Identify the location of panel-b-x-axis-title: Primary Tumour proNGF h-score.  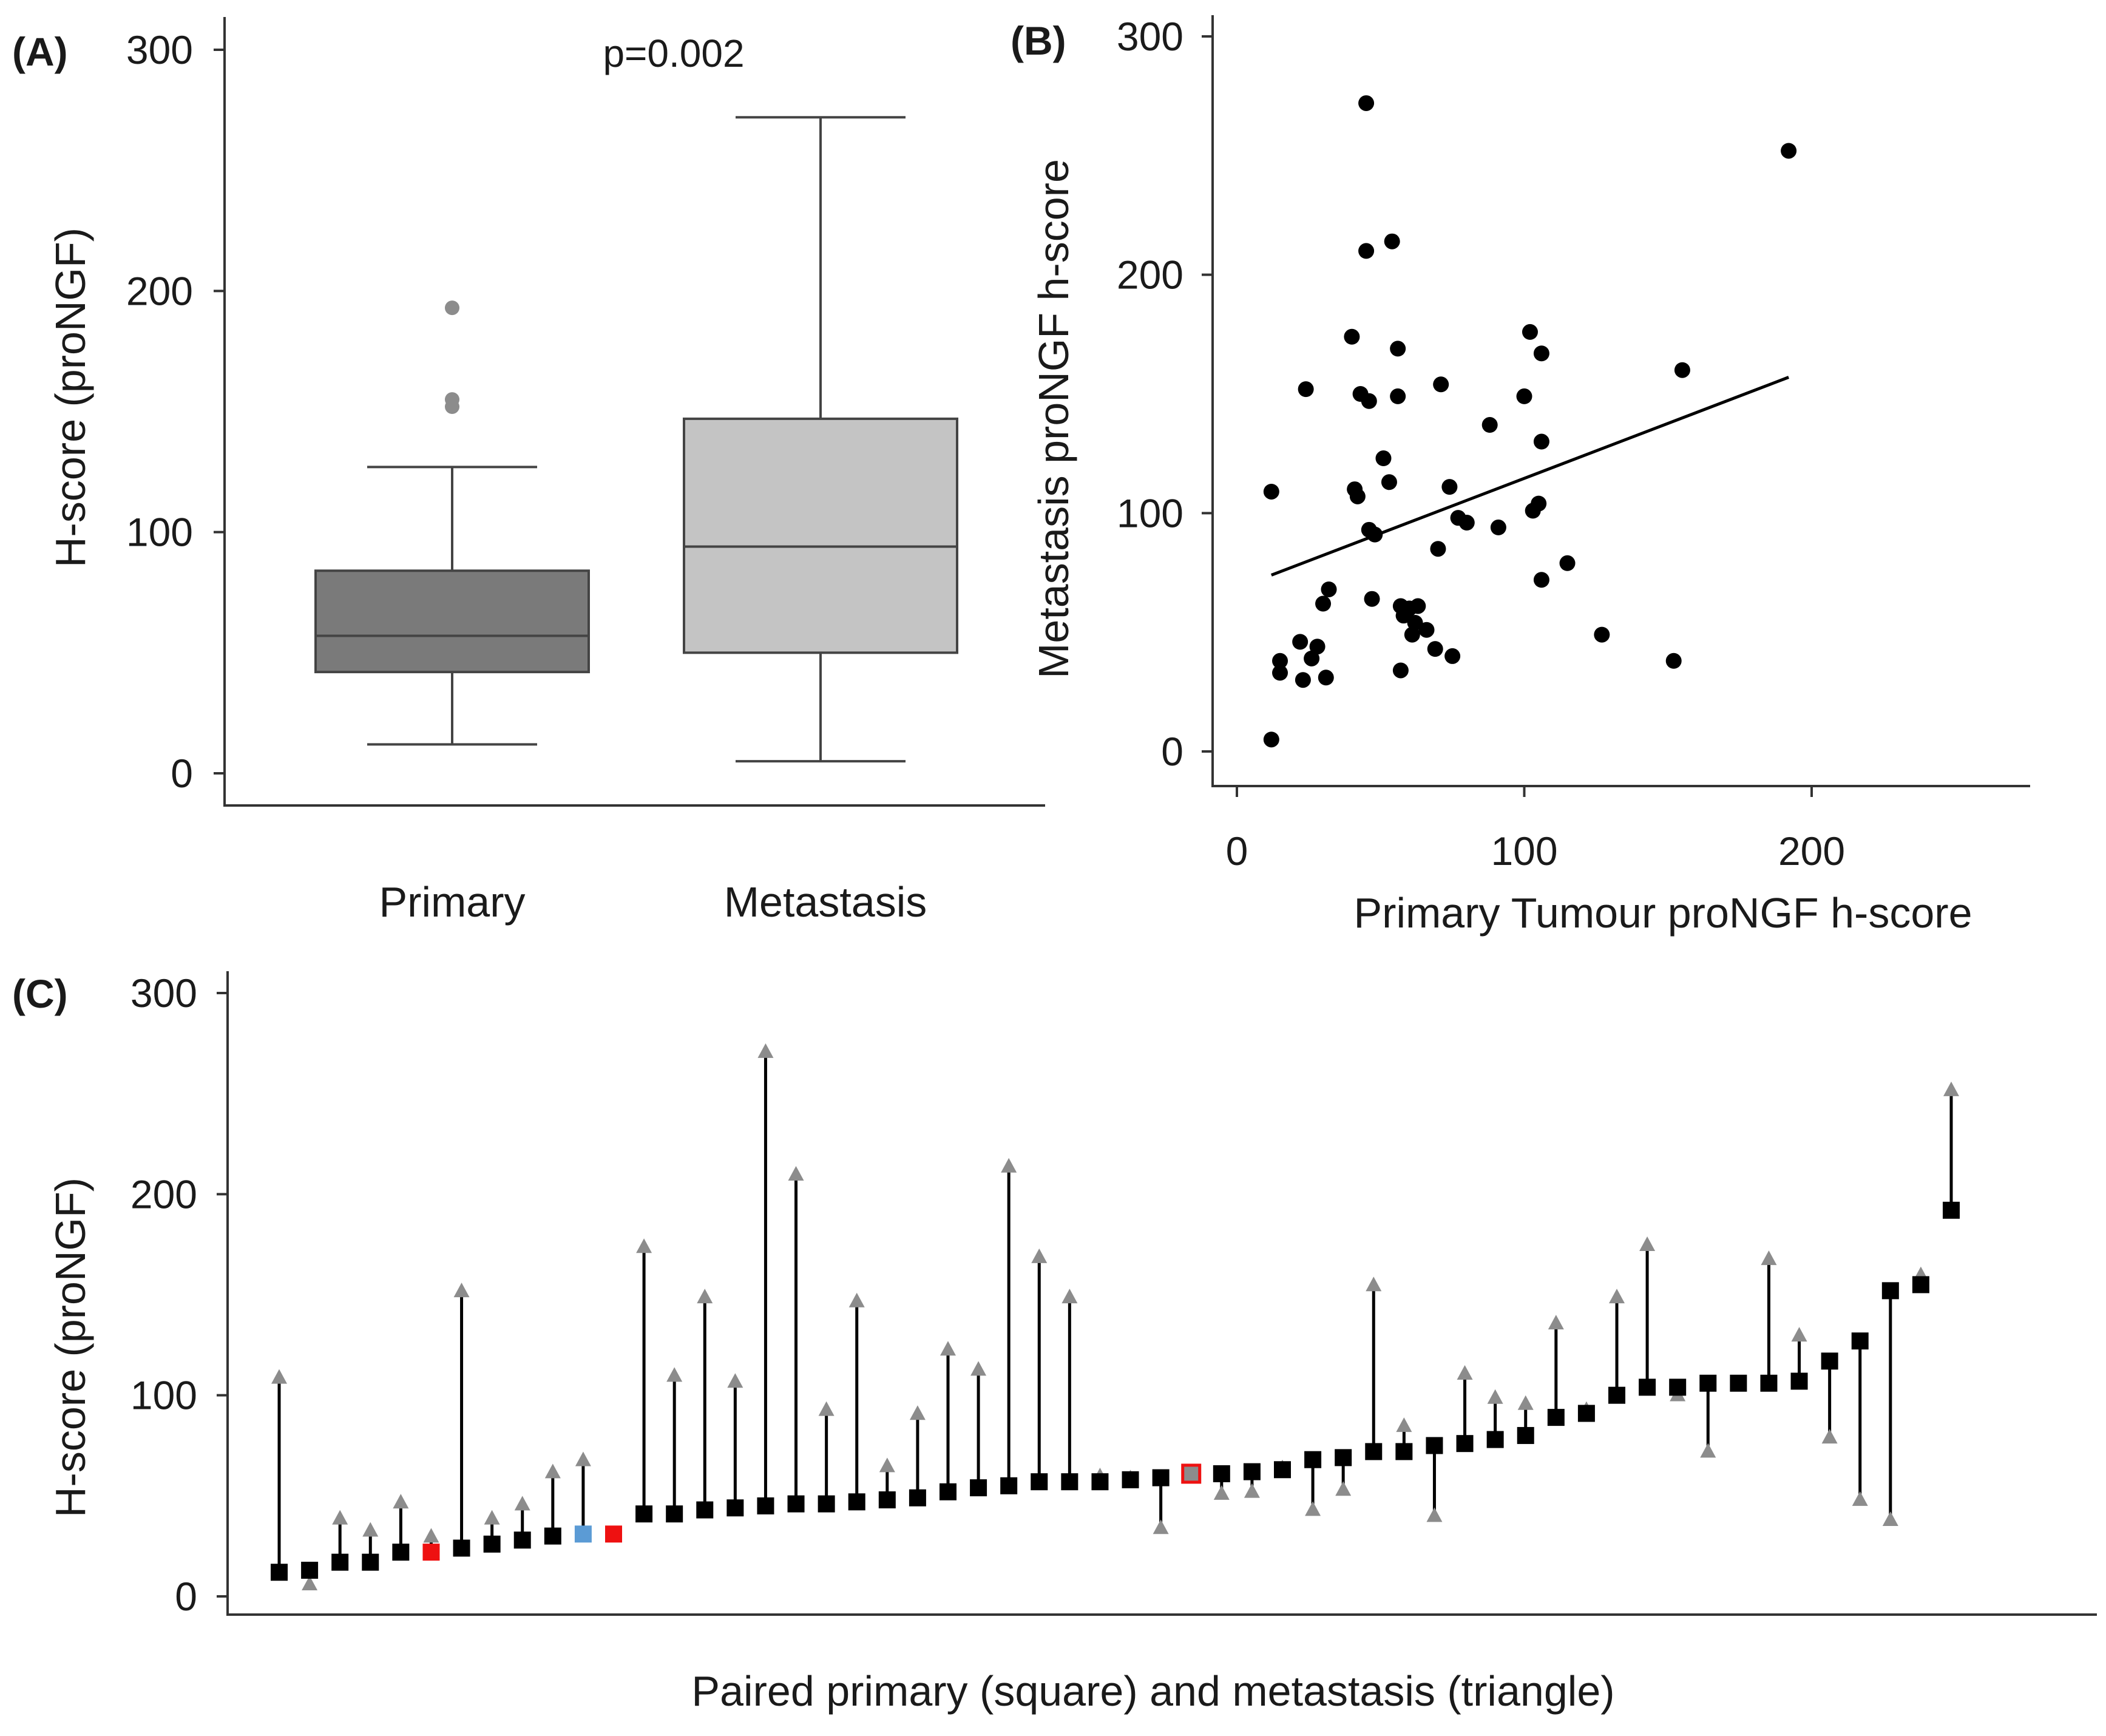
(1662, 913).